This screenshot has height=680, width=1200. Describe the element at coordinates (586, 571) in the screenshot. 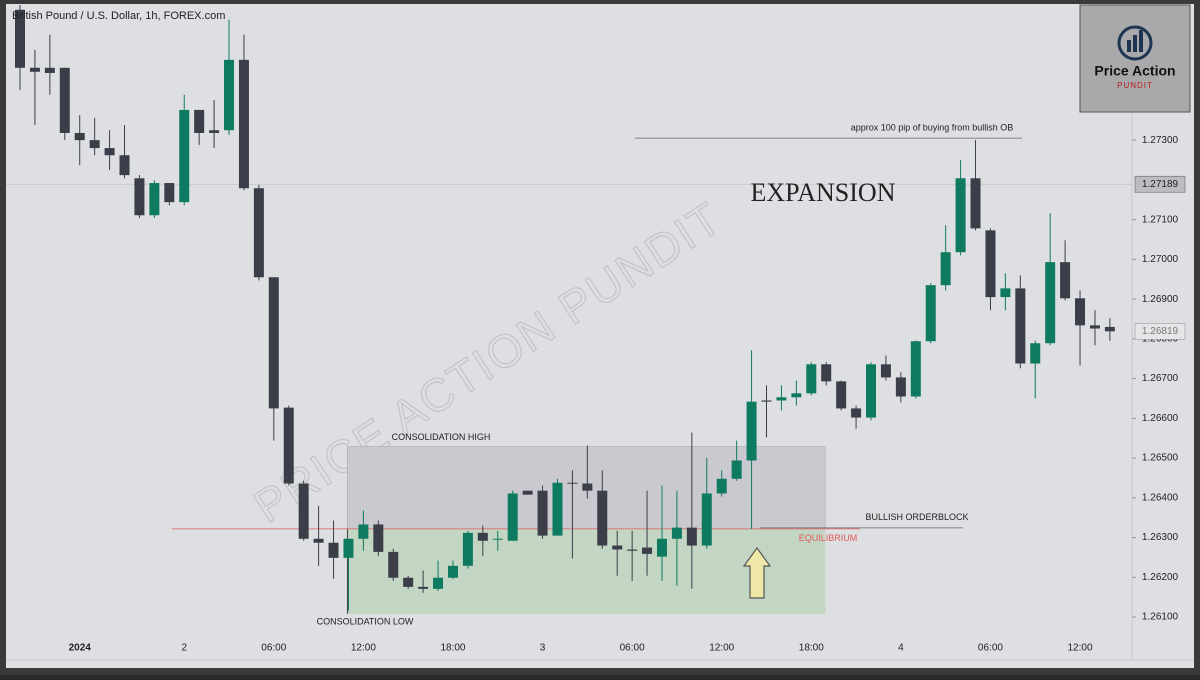

I see `zone` at that location.